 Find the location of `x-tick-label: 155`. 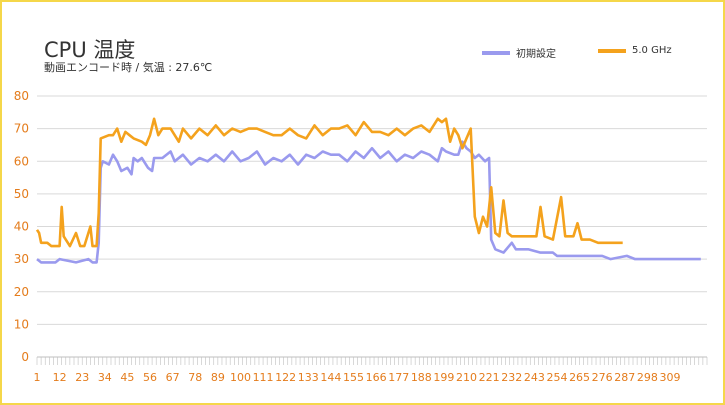

x-tick-label: 155 is located at coordinates (353, 377).